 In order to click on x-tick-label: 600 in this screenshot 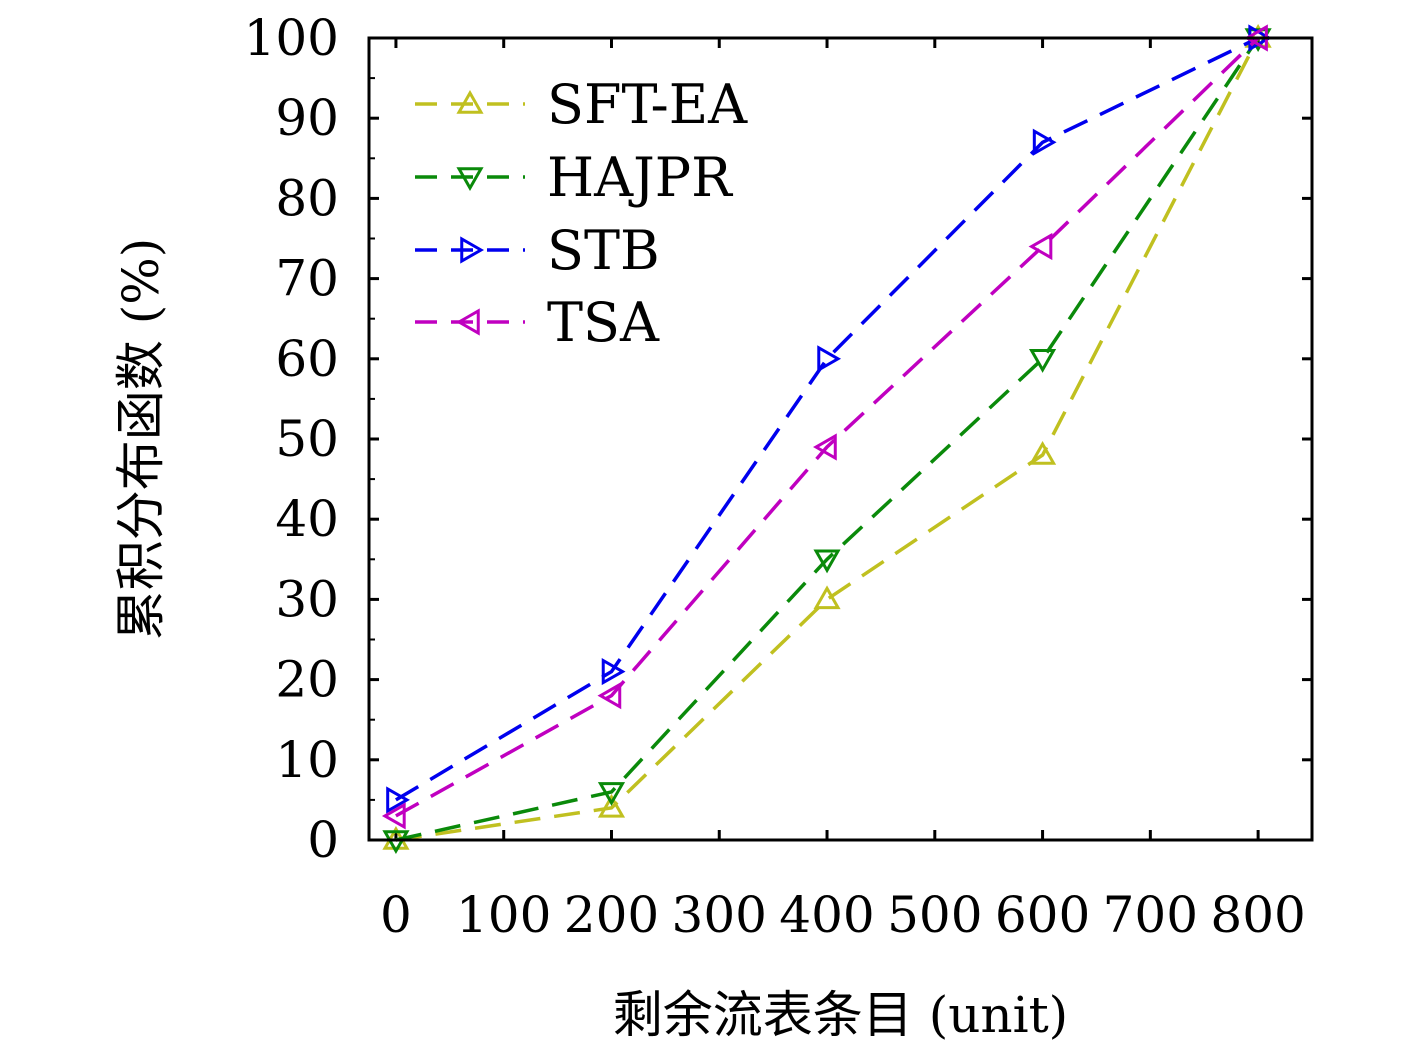, I will do `click(1042, 915)`.